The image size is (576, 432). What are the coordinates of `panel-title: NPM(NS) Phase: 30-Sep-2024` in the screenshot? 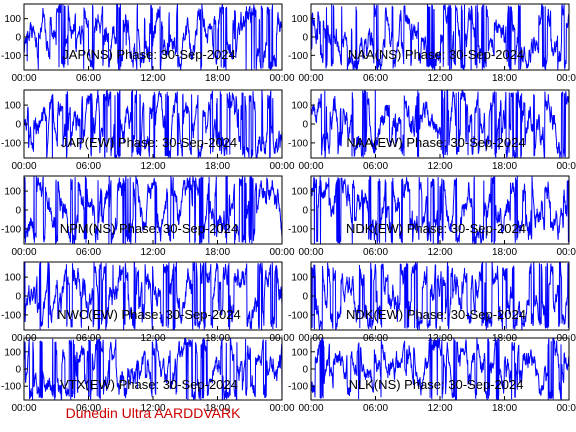 It's located at (149, 228).